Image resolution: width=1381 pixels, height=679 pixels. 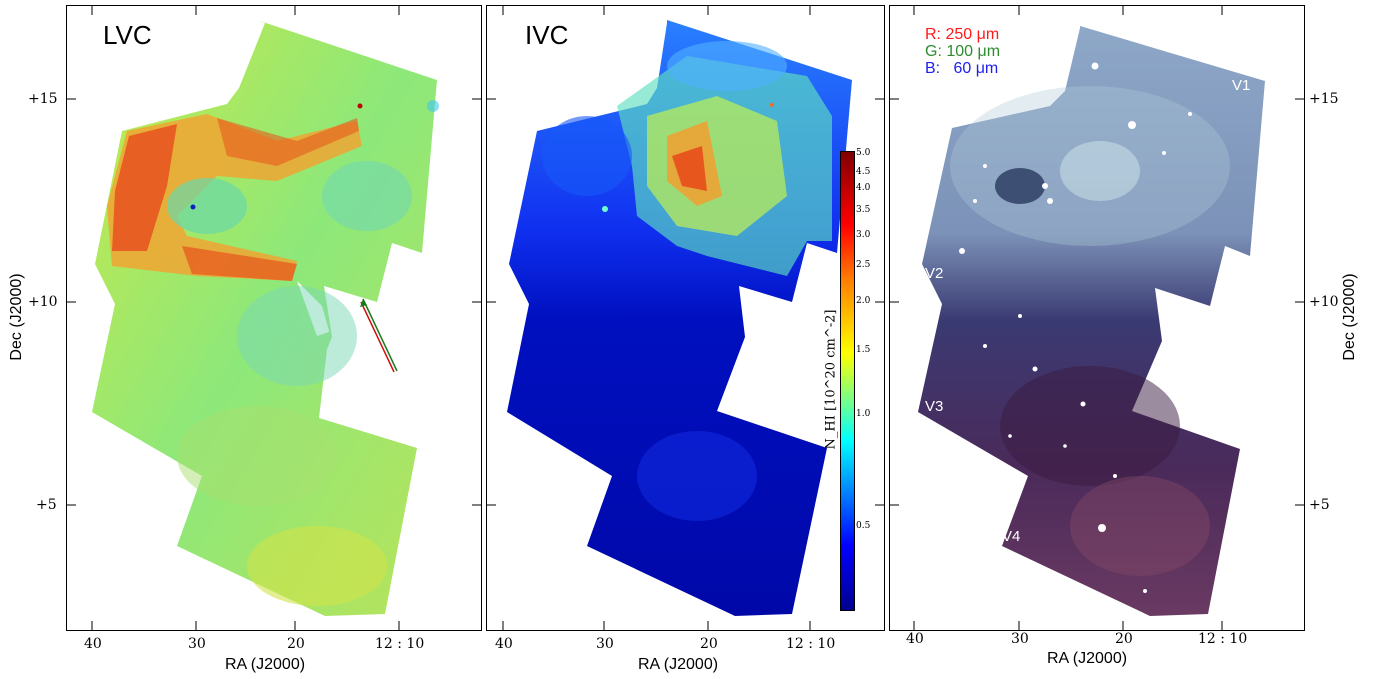 I want to click on colorbar-tick-3.0: 3.0, so click(x=863, y=235).